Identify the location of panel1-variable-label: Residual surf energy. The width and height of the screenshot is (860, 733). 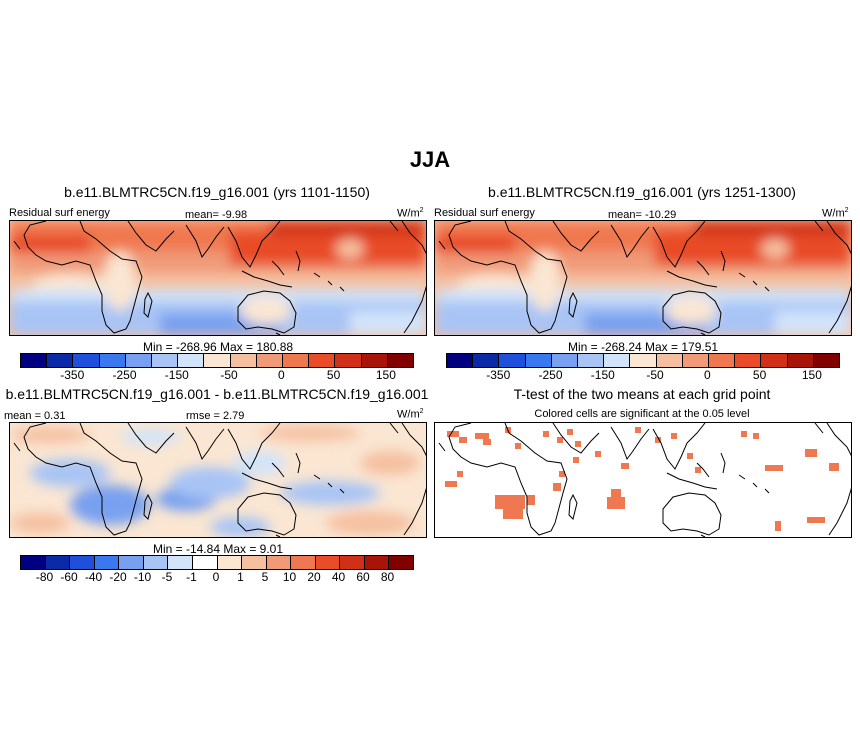
(59, 213).